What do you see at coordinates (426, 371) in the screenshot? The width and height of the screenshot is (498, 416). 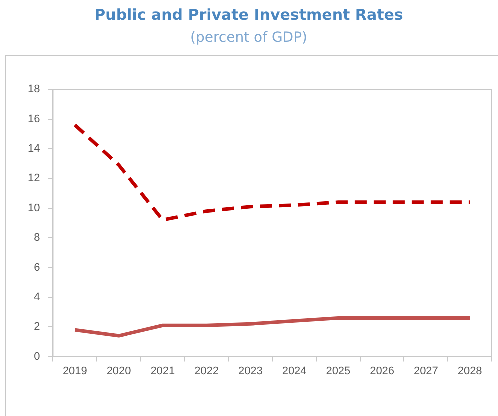 I see `x-tick-label: 2027` at bounding box center [426, 371].